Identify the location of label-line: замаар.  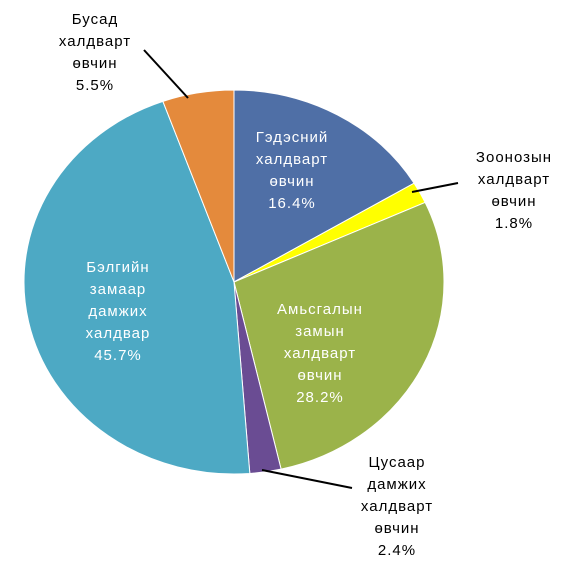
(118, 289).